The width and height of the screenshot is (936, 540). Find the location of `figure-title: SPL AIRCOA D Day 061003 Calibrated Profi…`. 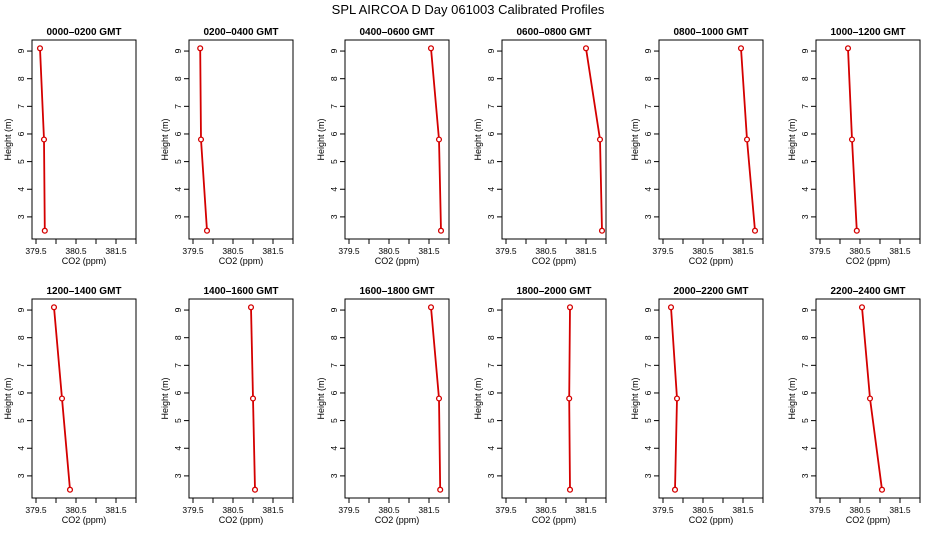

figure-title: SPL AIRCOA D Day 061003 Calibrated Profi… is located at coordinates (468, 9).